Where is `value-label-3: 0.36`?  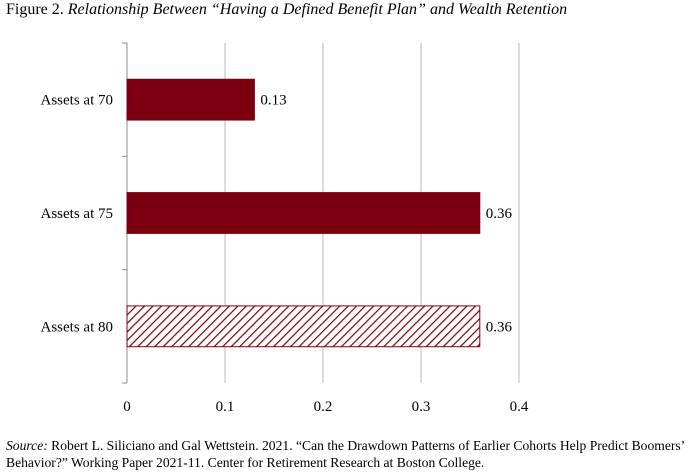 value-label-3: 0.36 is located at coordinates (499, 327).